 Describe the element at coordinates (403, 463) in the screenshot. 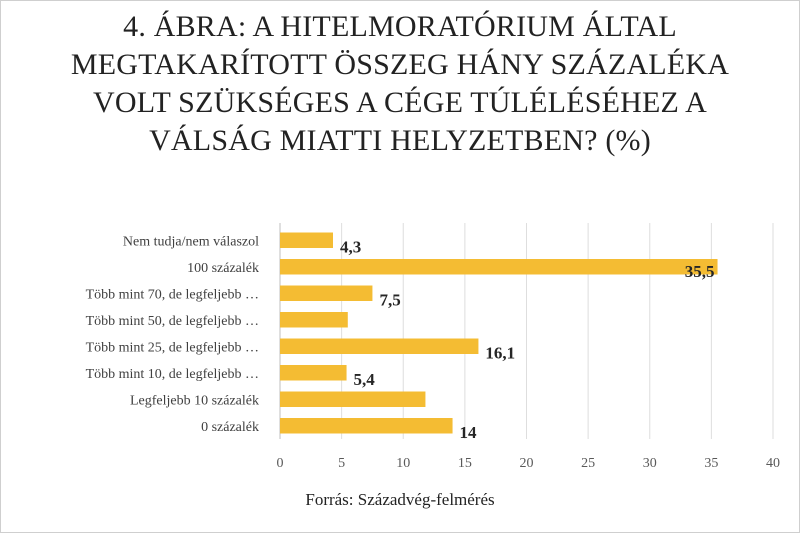

I see `x-tick-label-2: 10` at that location.